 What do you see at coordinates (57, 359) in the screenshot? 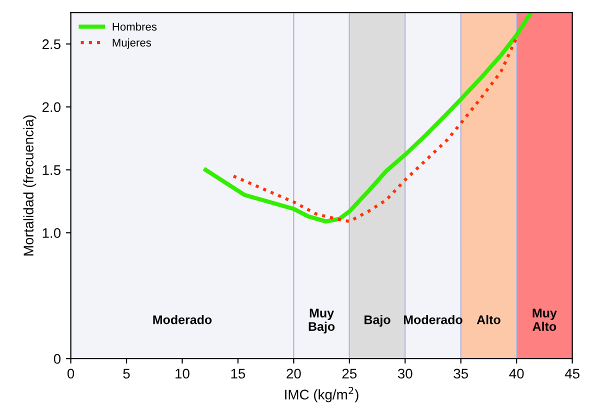
I see `y-tick-label: 0` at bounding box center [57, 359].